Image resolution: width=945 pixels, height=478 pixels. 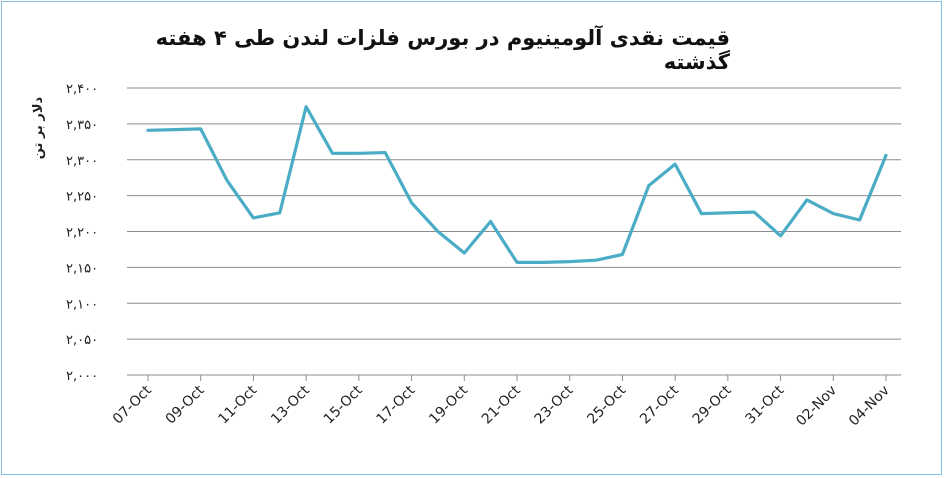 What do you see at coordinates (343, 404) in the screenshot?
I see `x-tick-label: 15-Oct` at bounding box center [343, 404].